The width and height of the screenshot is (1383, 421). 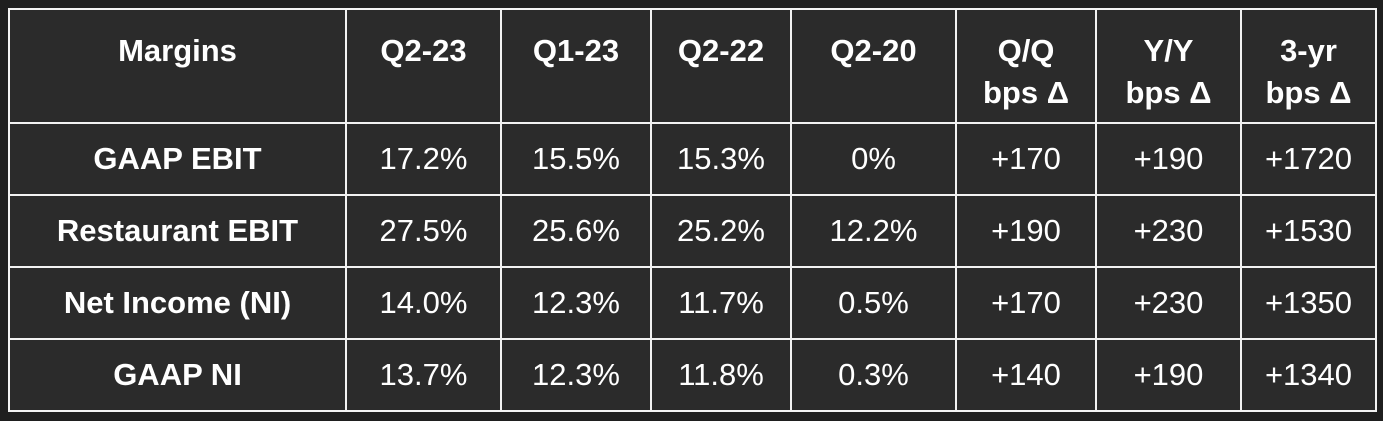 What do you see at coordinates (177, 375) in the screenshot?
I see `row-label: GAAP NI` at bounding box center [177, 375].